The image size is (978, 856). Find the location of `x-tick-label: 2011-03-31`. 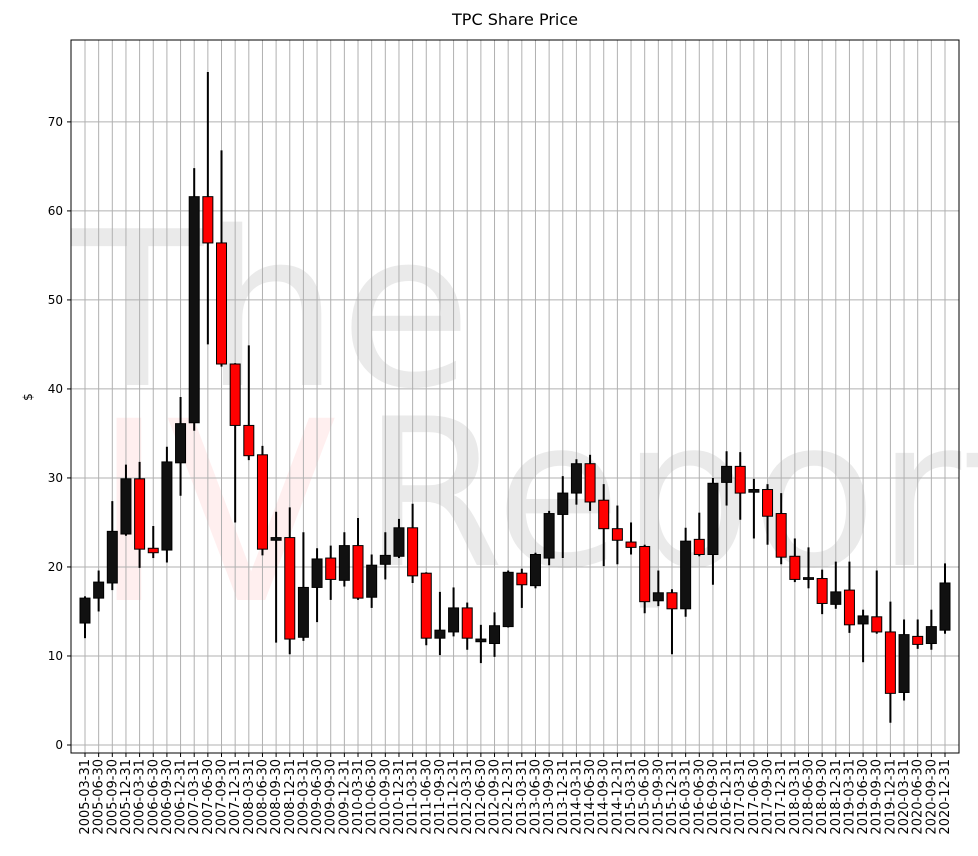

x-tick-label: 2011-03-31 is located at coordinates (413, 797).